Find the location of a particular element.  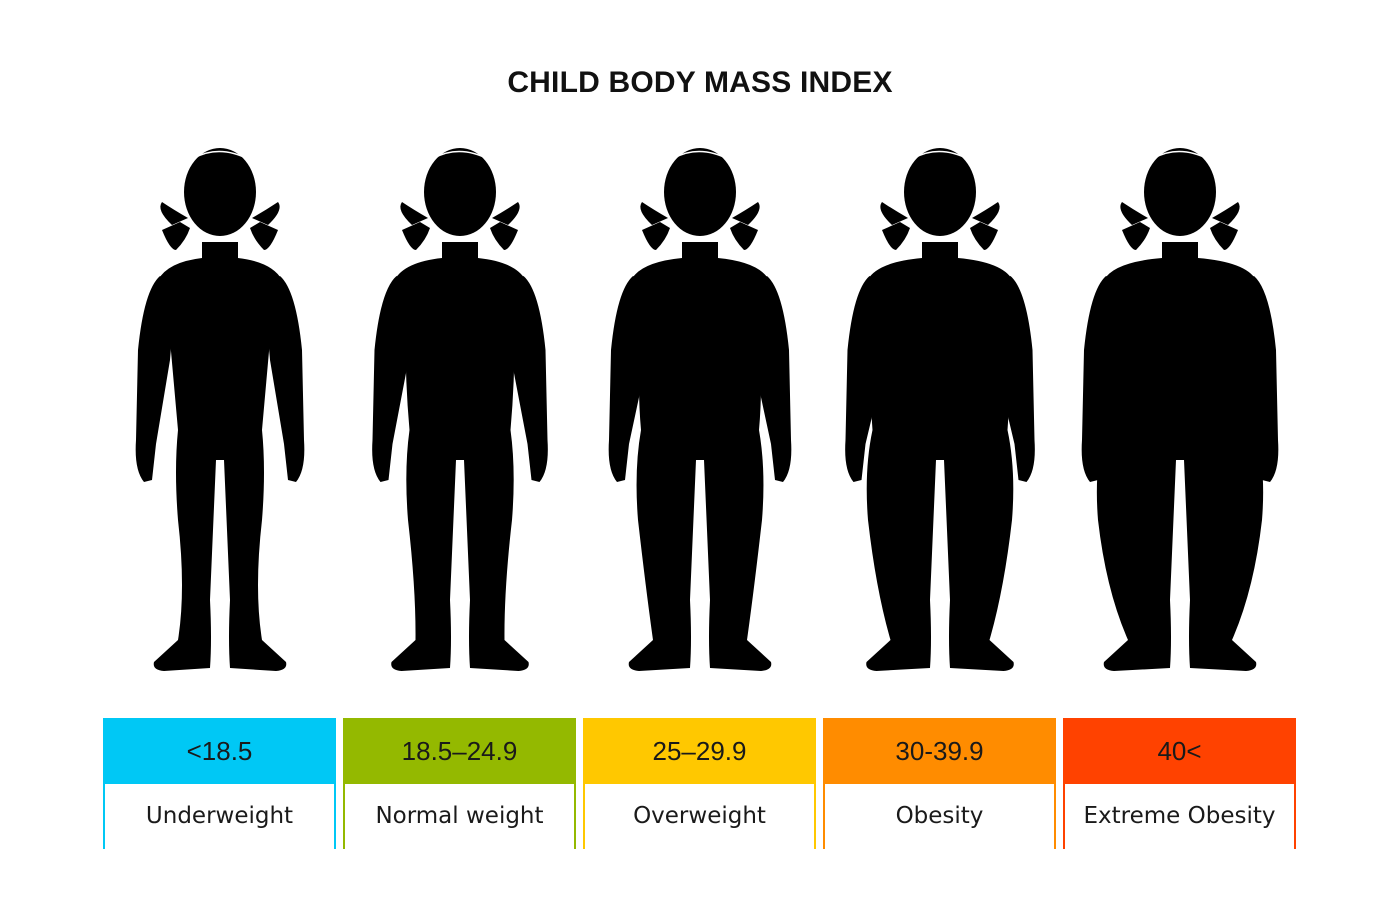

silhouette-extreme-obesity is located at coordinates (1180, 410).